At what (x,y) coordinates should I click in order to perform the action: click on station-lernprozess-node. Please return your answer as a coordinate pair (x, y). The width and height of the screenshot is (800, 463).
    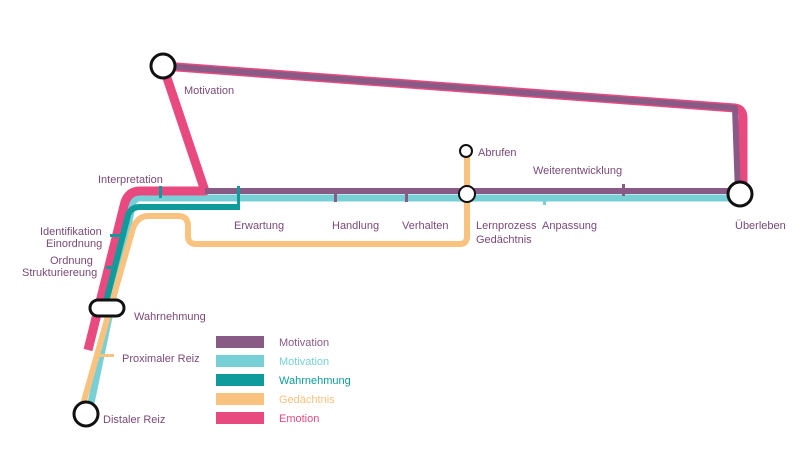
    Looking at the image, I should click on (467, 194).